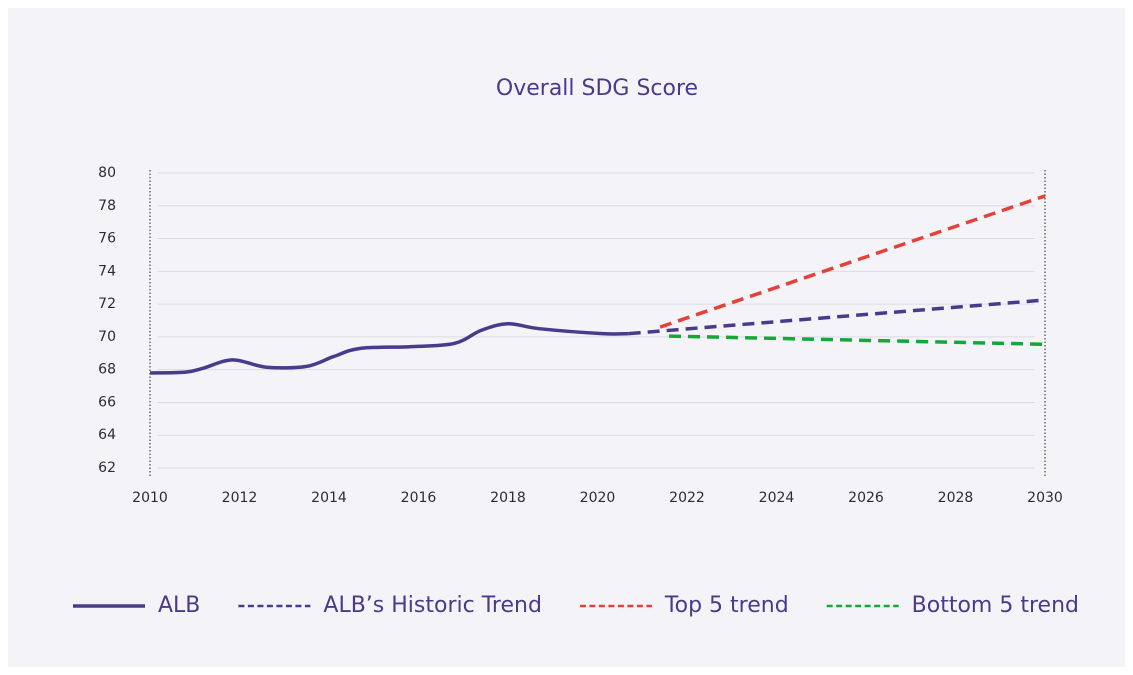 The image size is (1133, 675). What do you see at coordinates (329, 498) in the screenshot?
I see `x-tick-label: 2014` at bounding box center [329, 498].